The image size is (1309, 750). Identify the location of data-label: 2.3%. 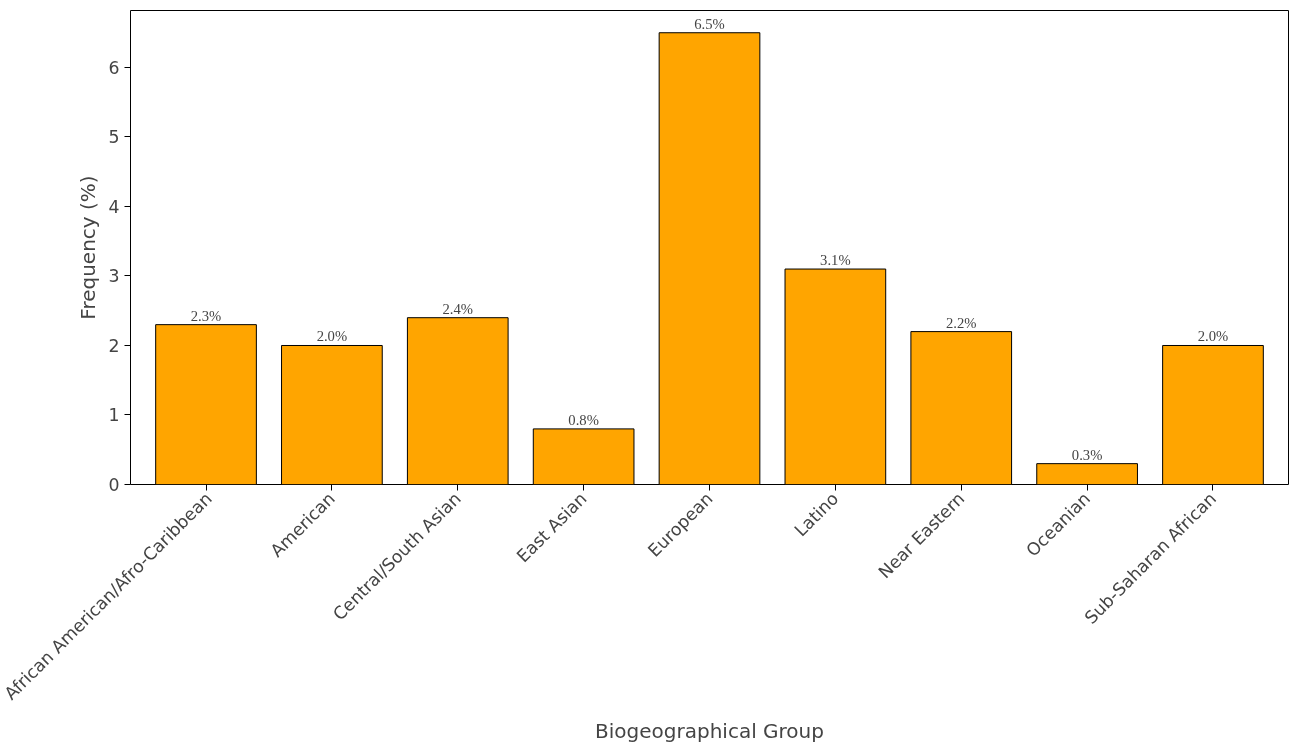
(206, 315).